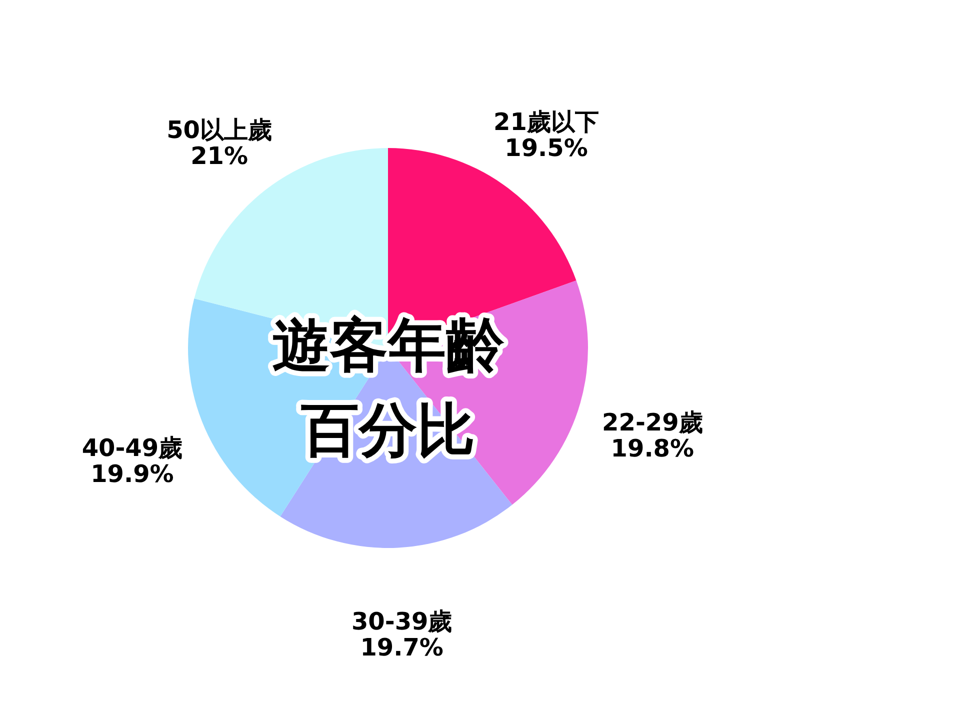 This screenshot has height=720, width=960. What do you see at coordinates (652, 422) in the screenshot?
I see `slice-label: 22-29歲` at bounding box center [652, 422].